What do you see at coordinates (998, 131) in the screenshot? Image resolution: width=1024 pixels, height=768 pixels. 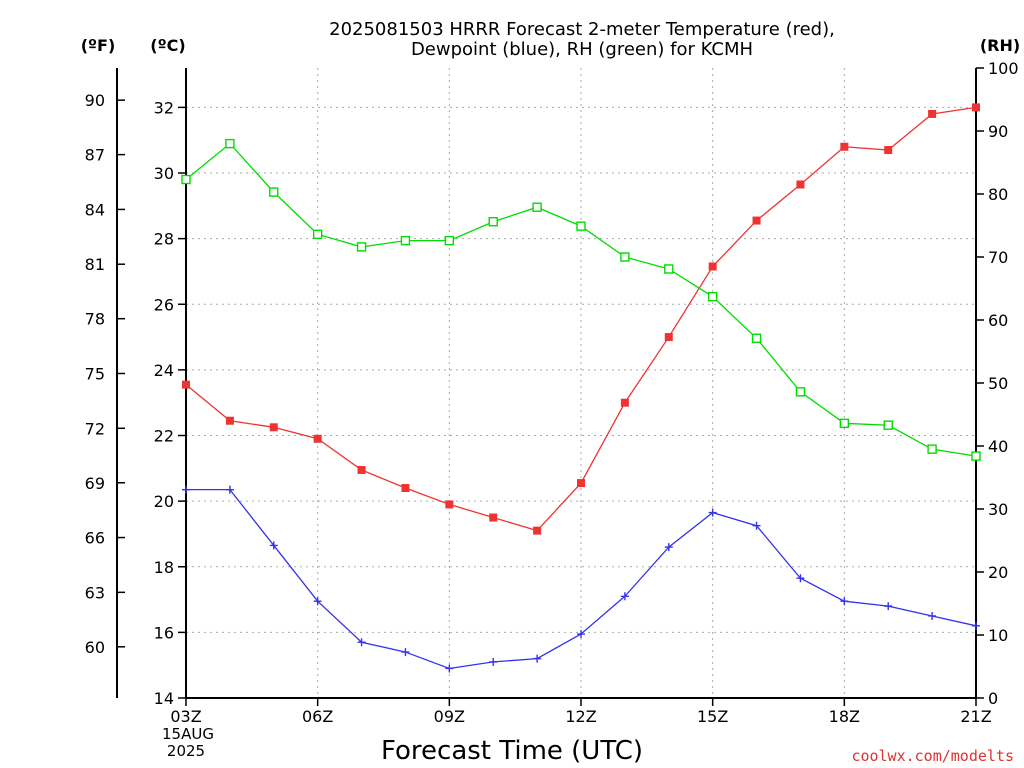 I see `rh-tick-label: 90` at bounding box center [998, 131].